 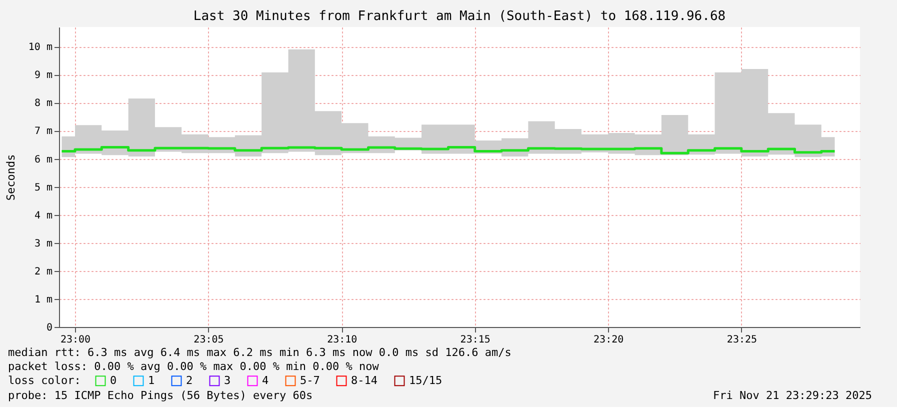 I want to click on y-tick-label: 0, so click(x=49, y=328).